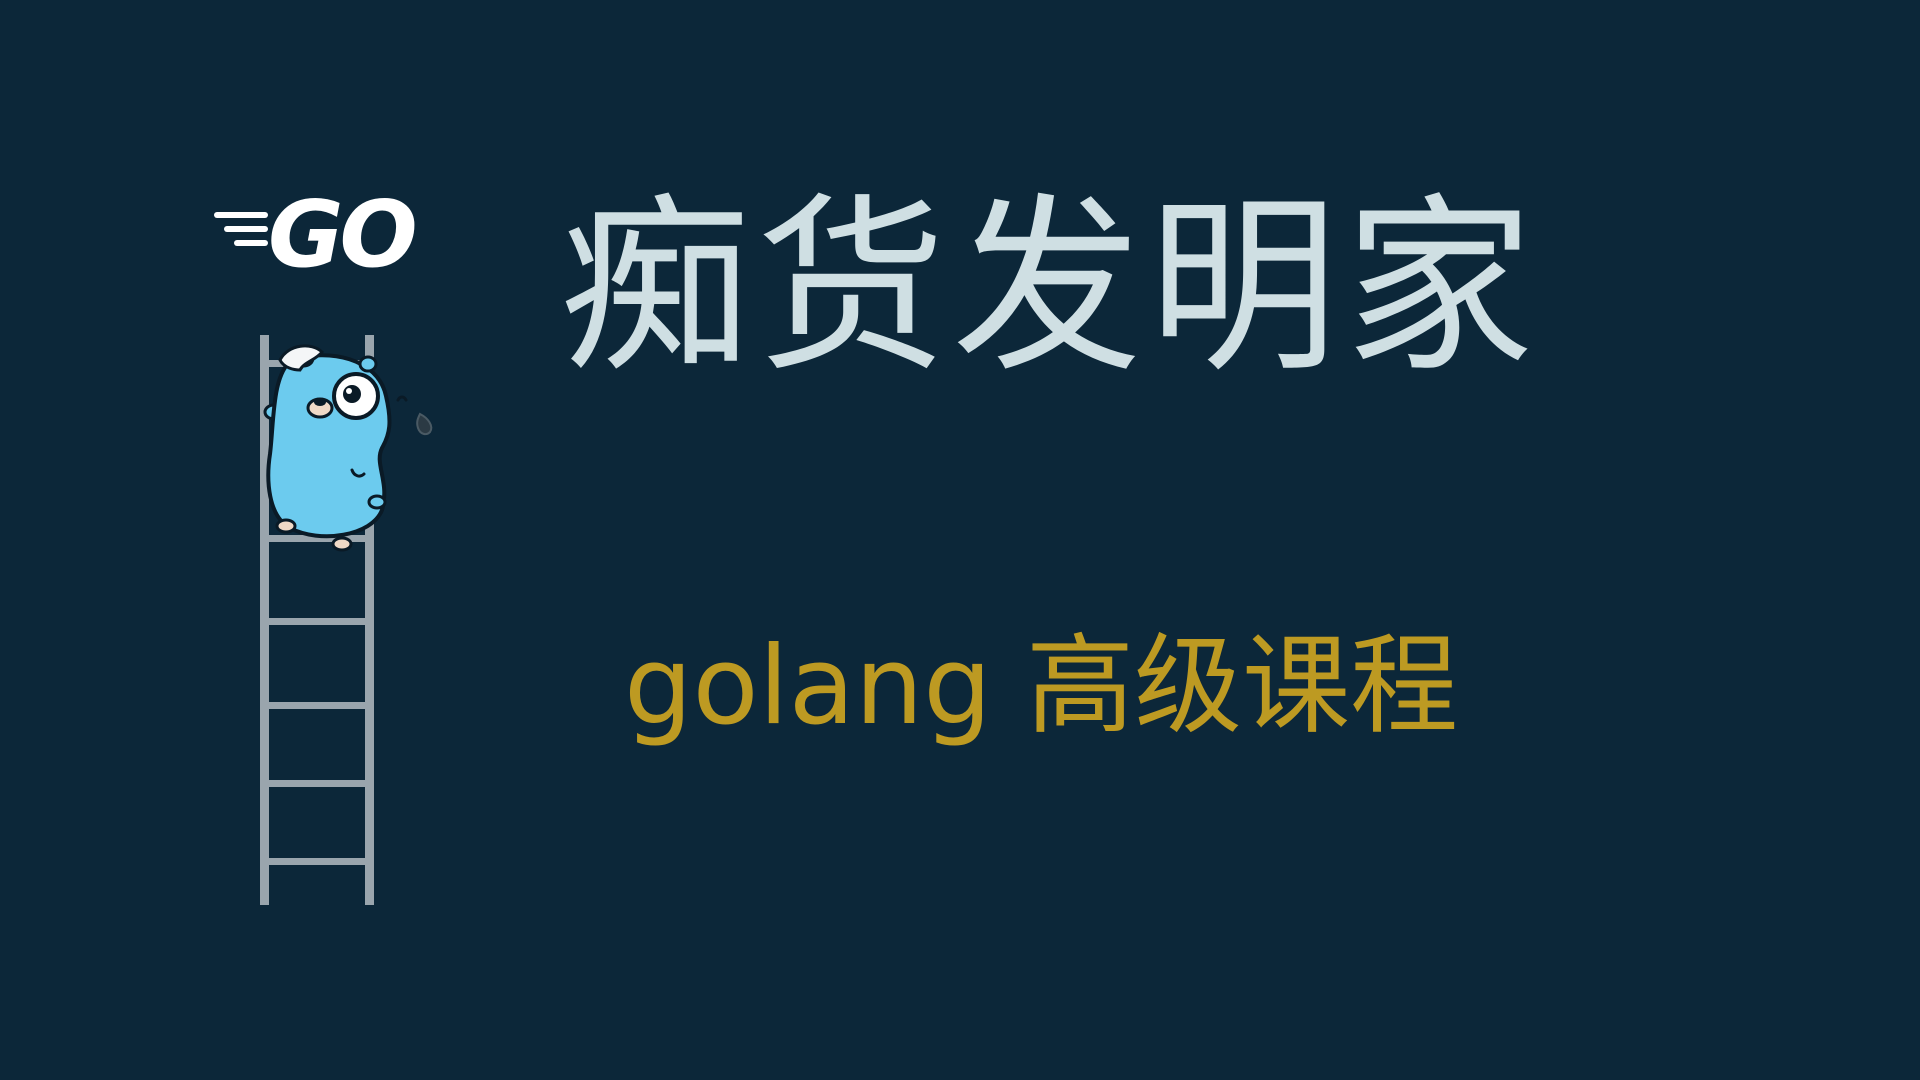  I want to click on gopher, so click(348, 448).